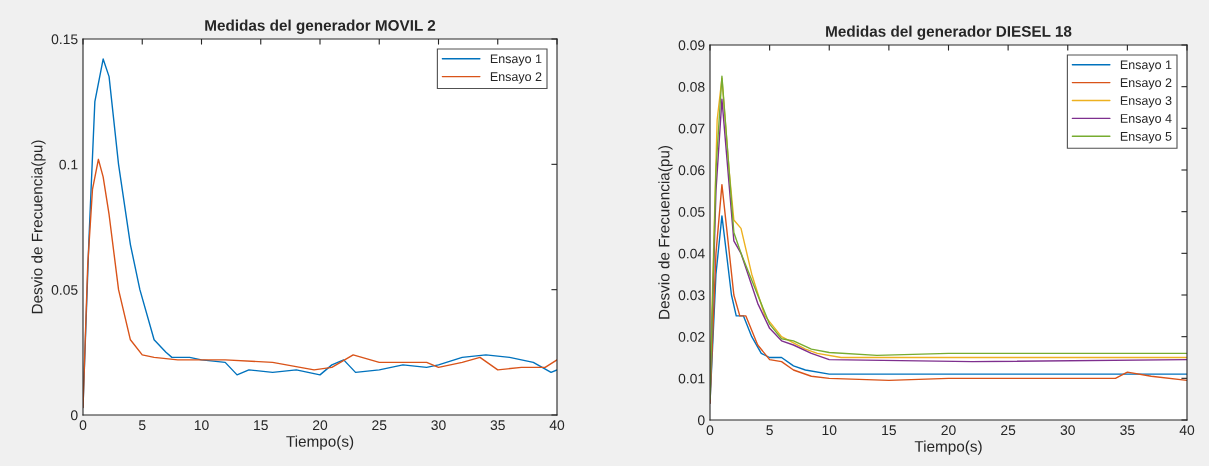 The image size is (1209, 466). Describe the element at coordinates (691, 337) in the screenshot. I see `y-tick-label: 0.02` at that location.